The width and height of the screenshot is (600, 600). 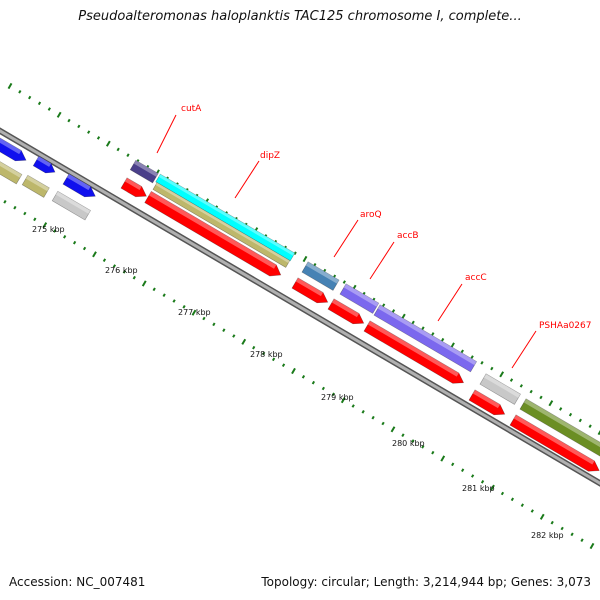 I want to click on accC-leader, so click(x=450, y=302).